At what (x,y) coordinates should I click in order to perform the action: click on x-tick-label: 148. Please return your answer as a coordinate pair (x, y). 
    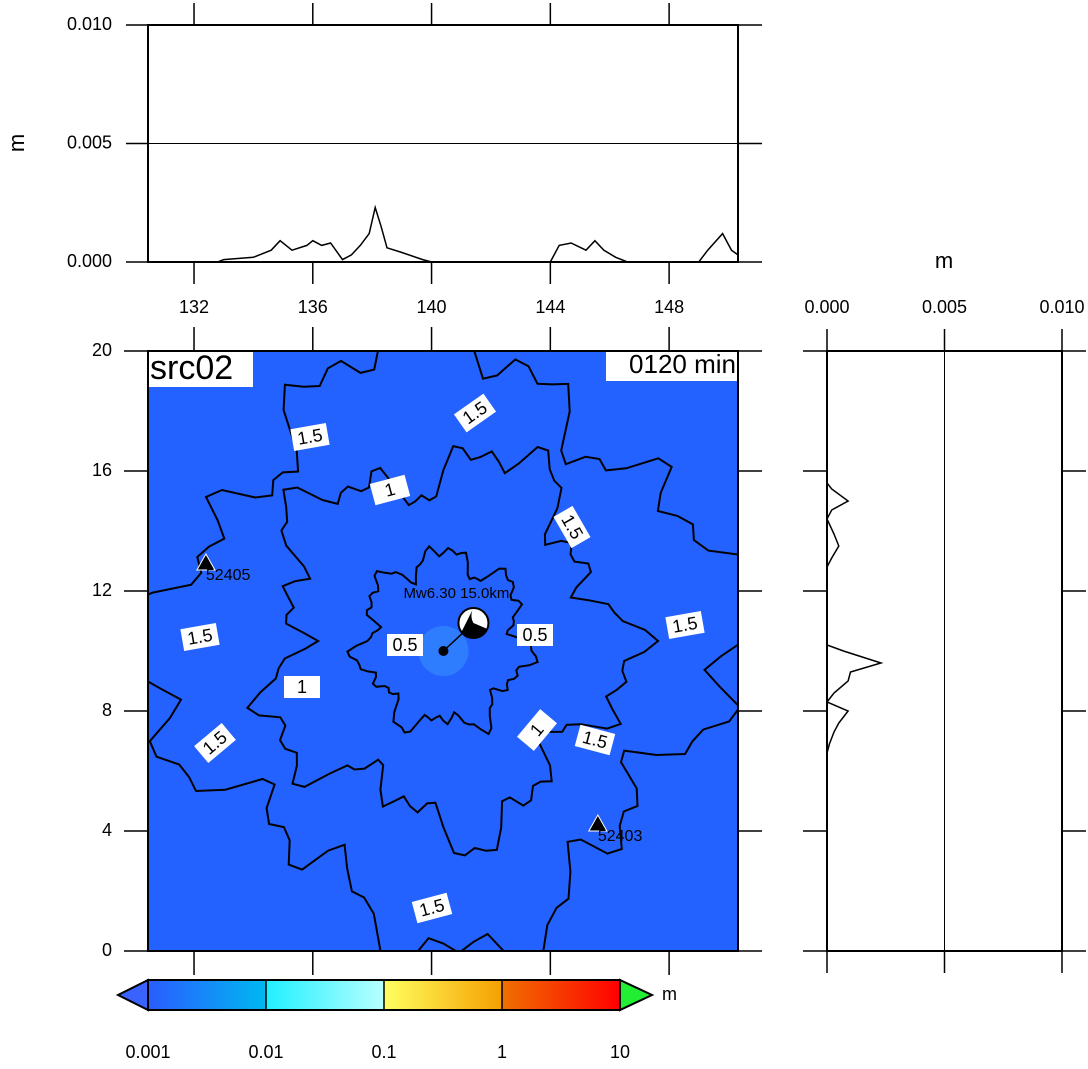
    Looking at the image, I should click on (669, 307).